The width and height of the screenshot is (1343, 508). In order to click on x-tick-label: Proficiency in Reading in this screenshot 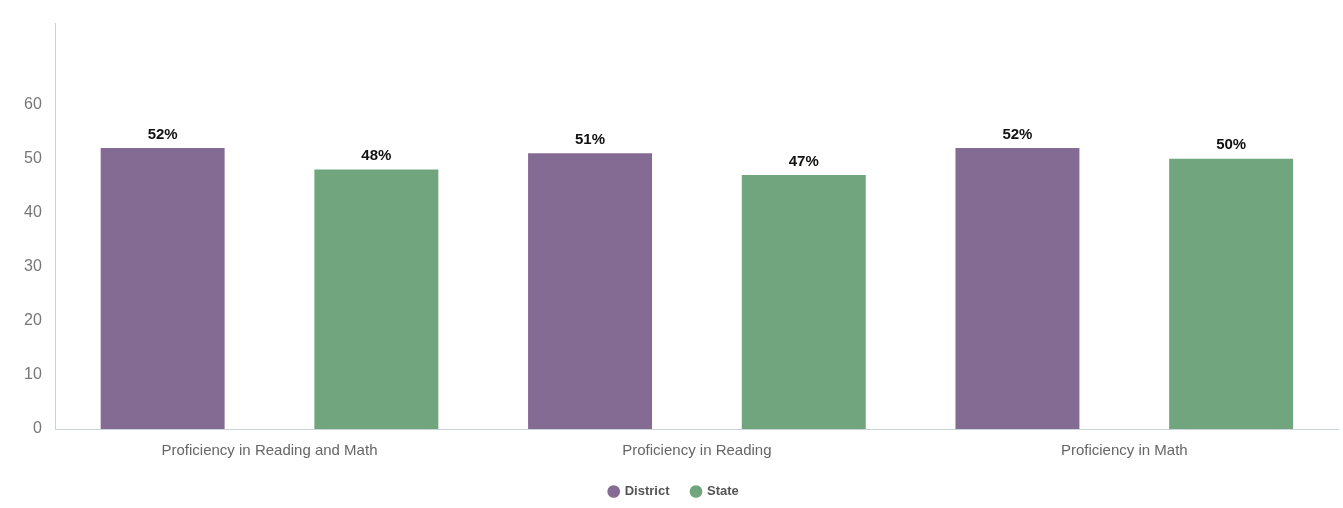, I will do `click(697, 450)`.